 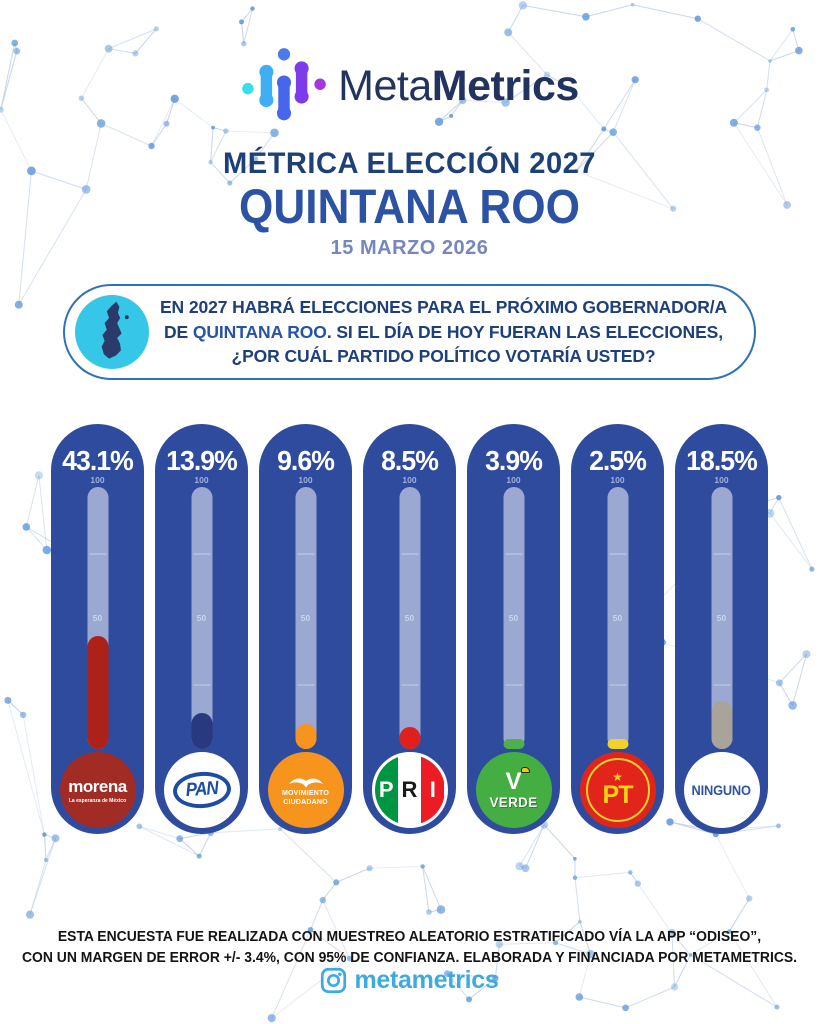 I want to click on brand-name: MetaMetrics, so click(x=458, y=86).